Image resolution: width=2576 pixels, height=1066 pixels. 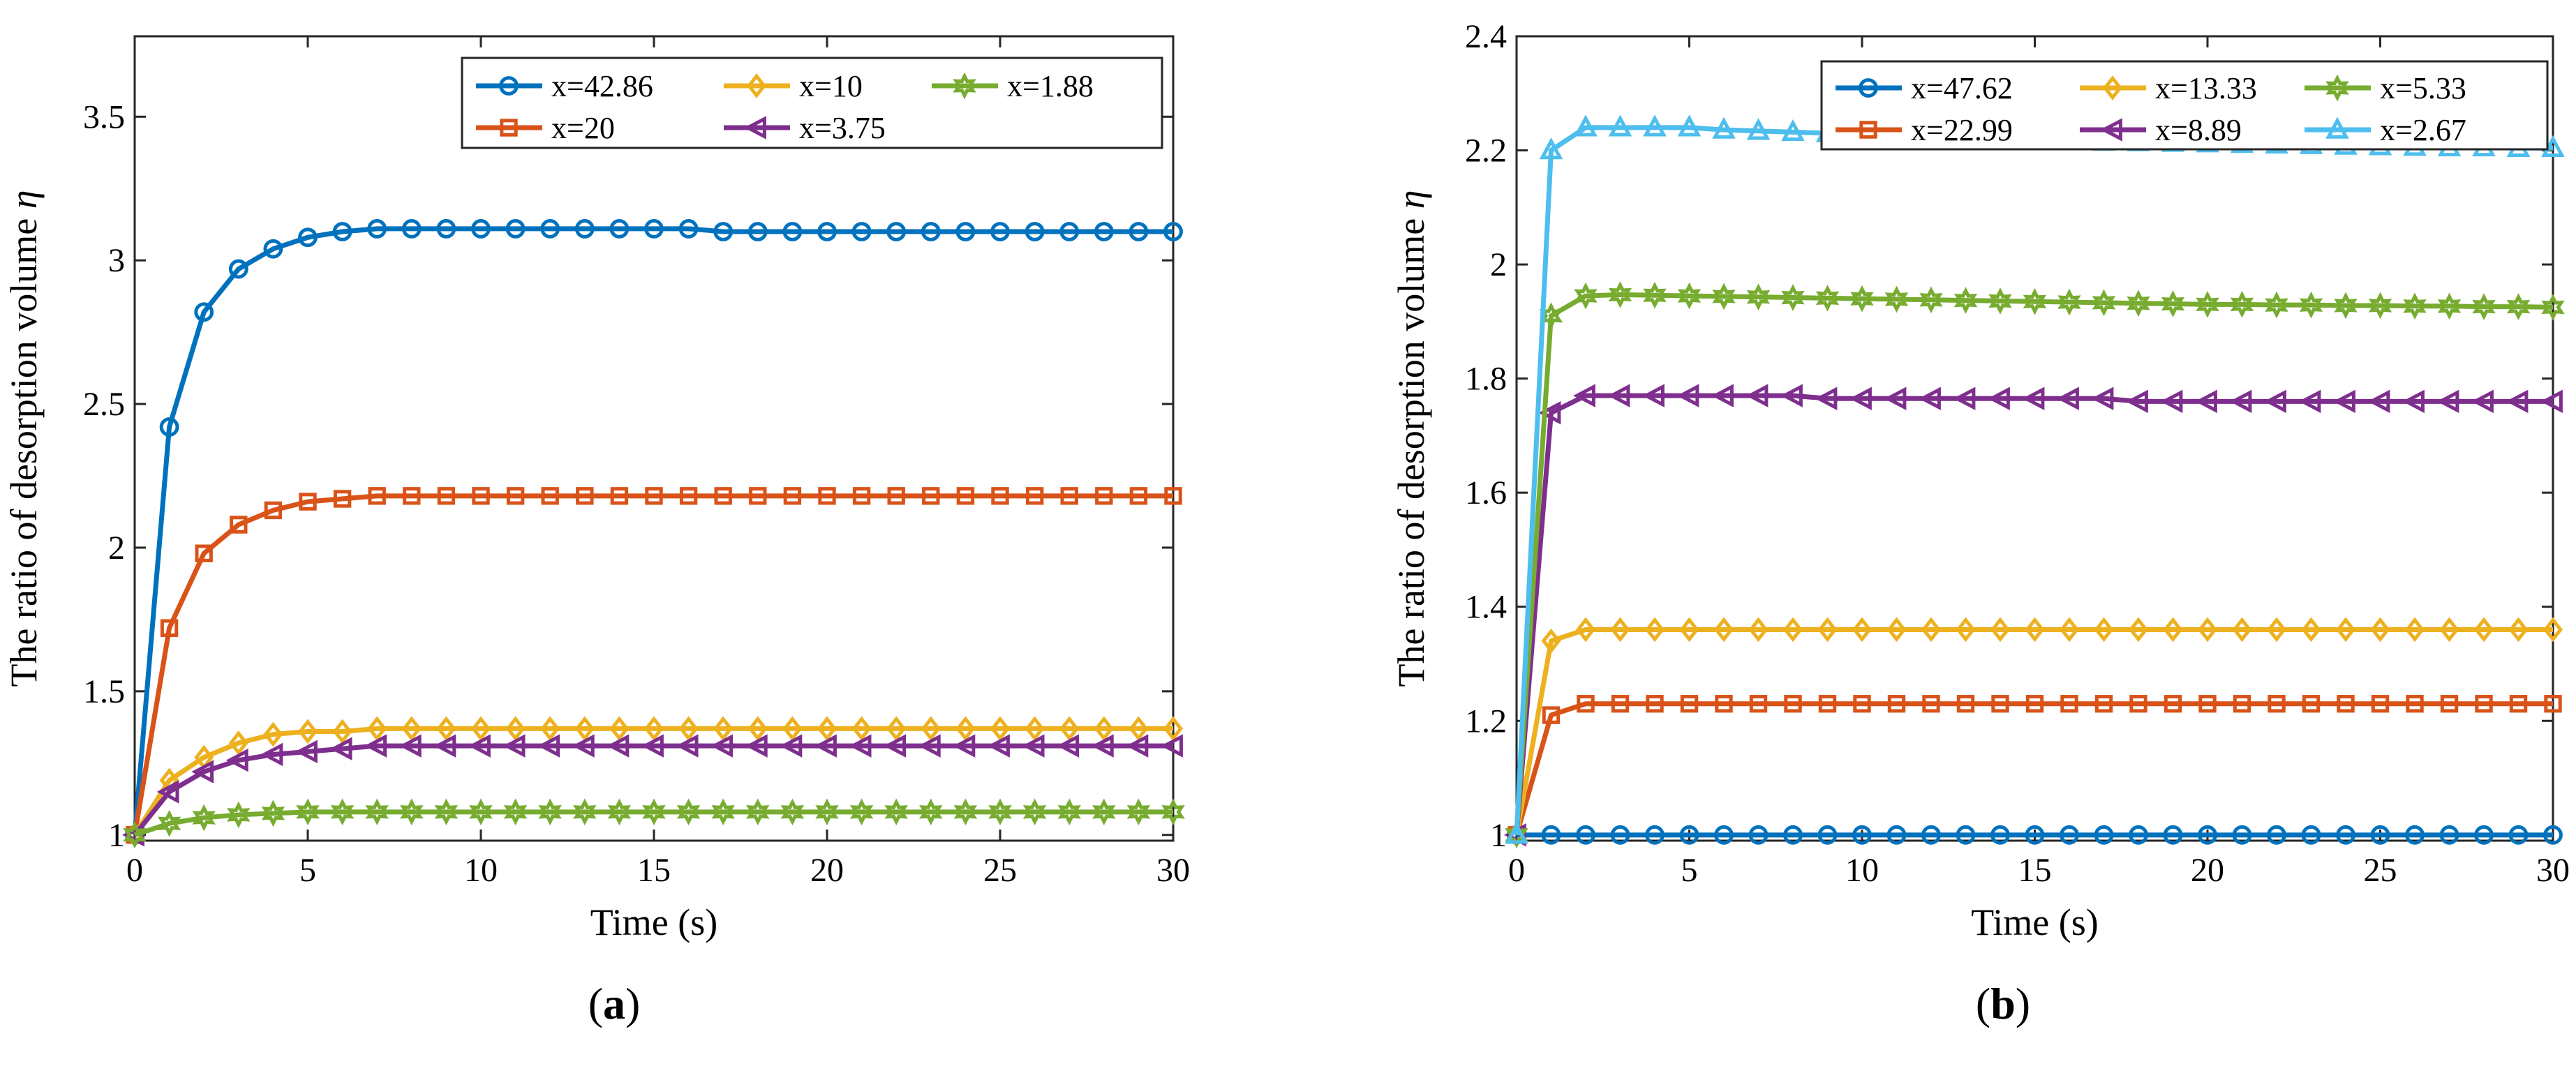 I want to click on legend-entry: x=22.99, so click(x=1924, y=130).